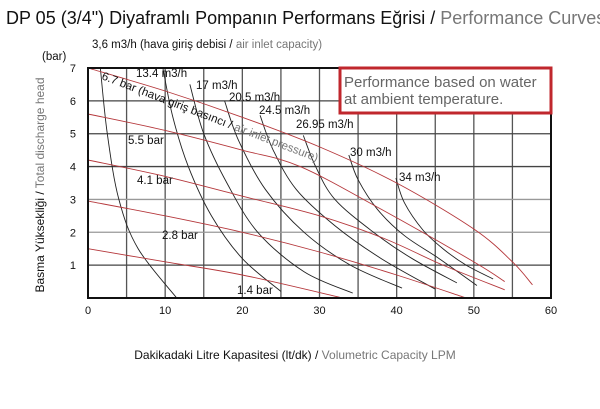 The height and width of the screenshot is (409, 600). Describe the element at coordinates (397, 311) in the screenshot. I see `x-tick-label: 40` at that location.